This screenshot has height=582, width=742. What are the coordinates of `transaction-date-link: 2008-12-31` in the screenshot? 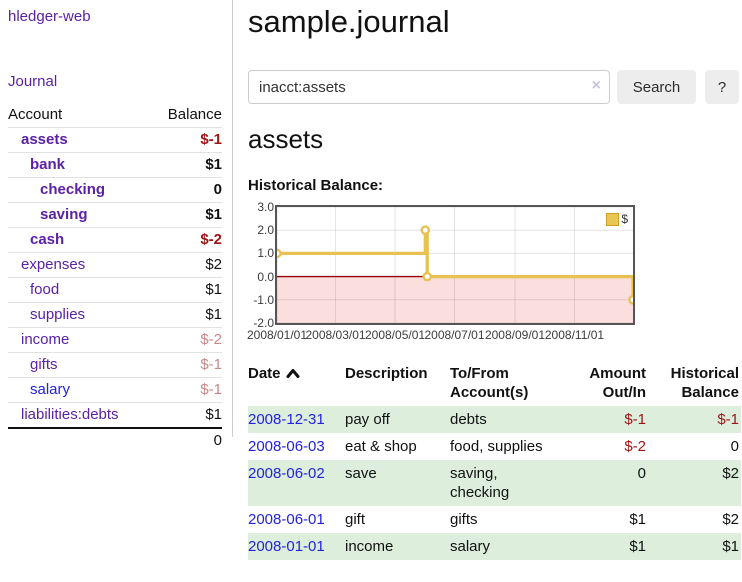 It's located at (286, 419).